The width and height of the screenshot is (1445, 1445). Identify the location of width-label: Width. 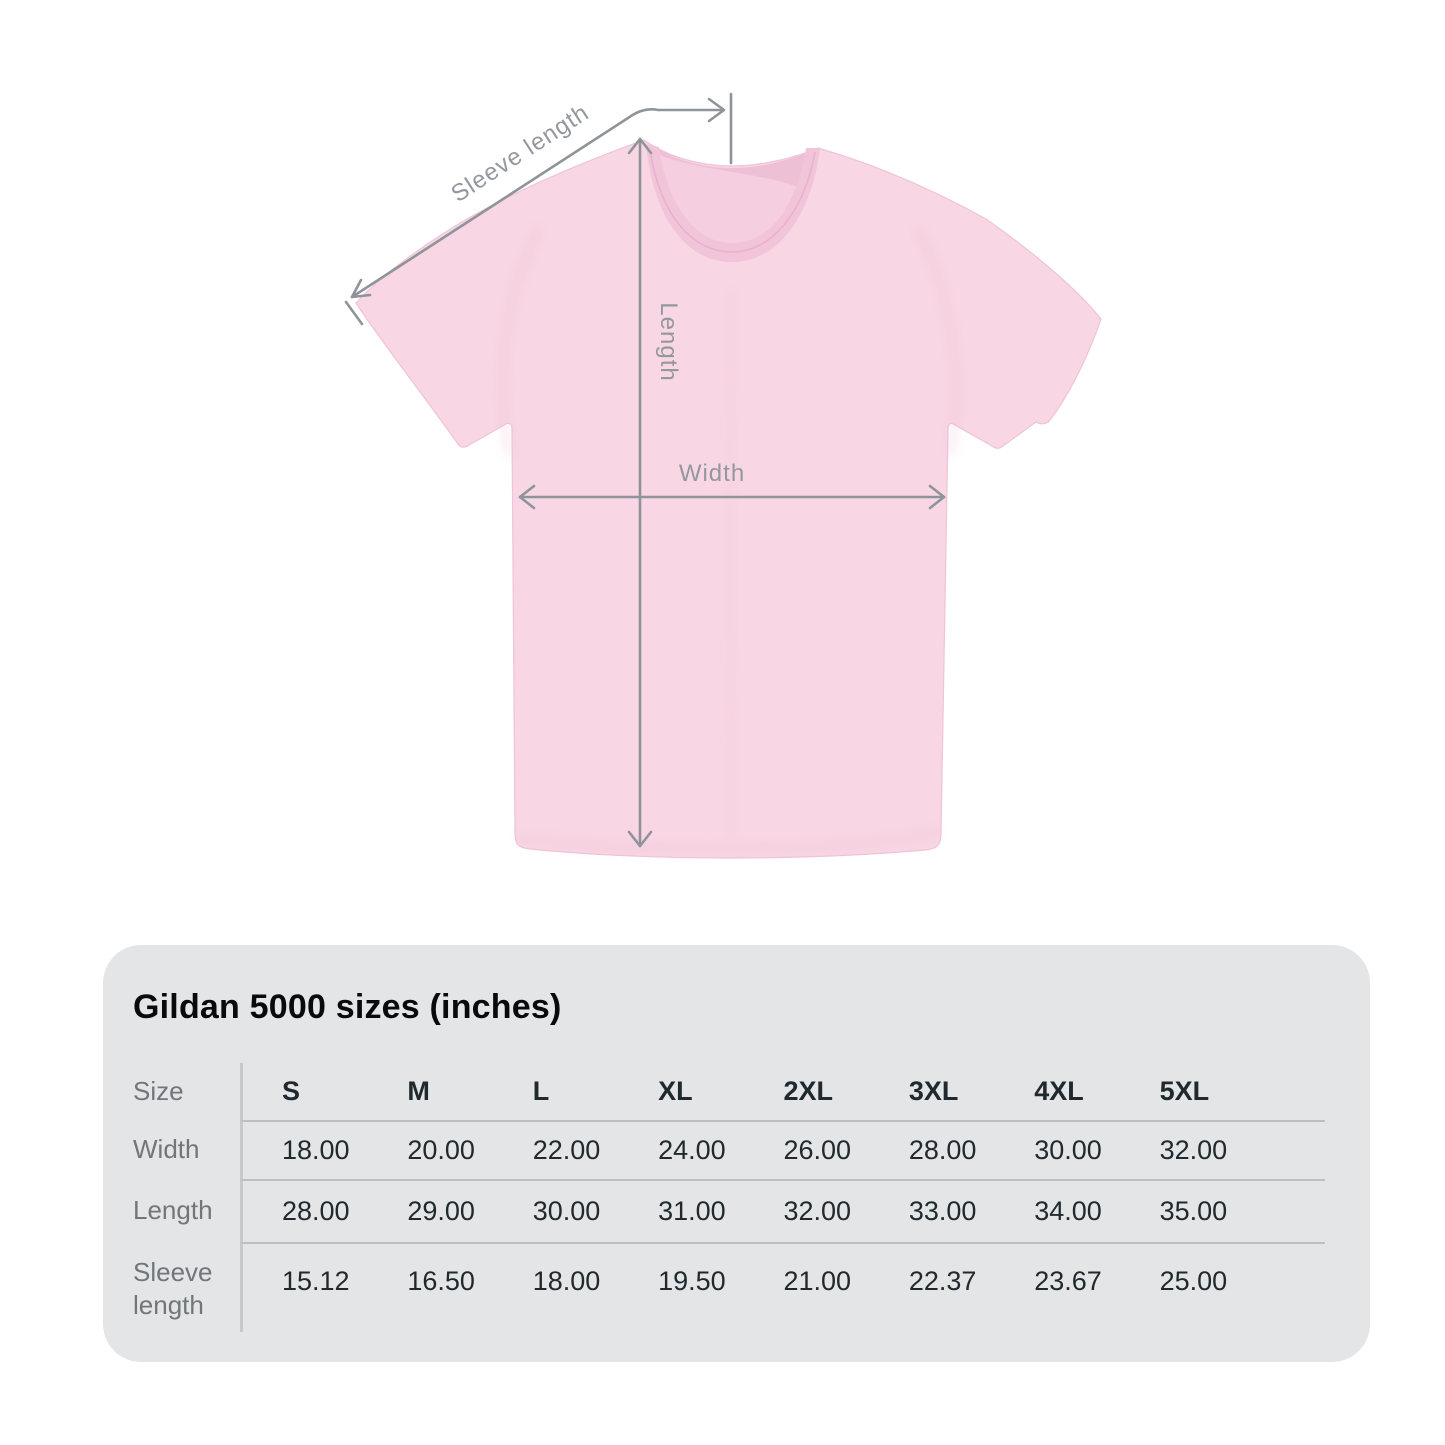
(712, 473).